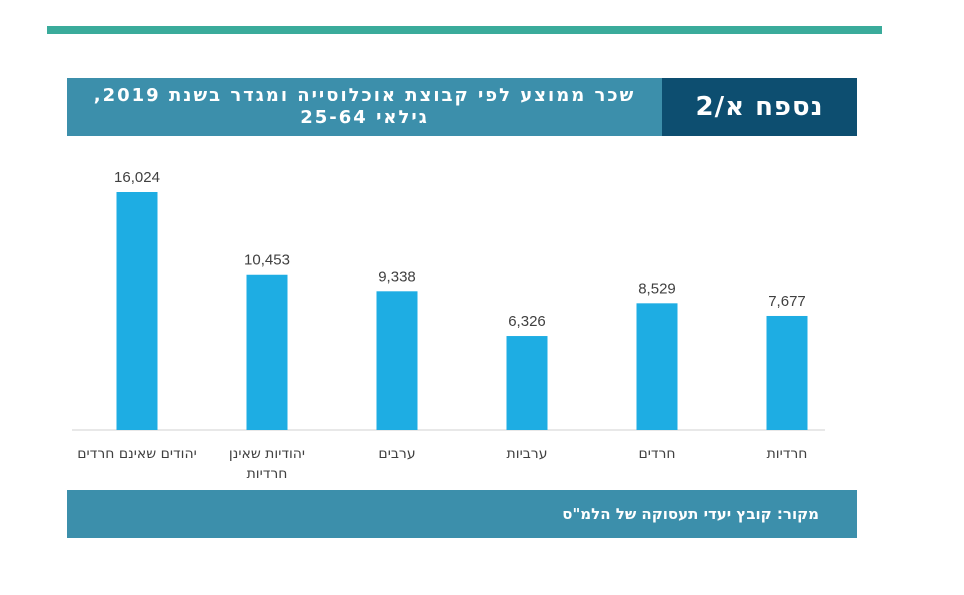 The image size is (964, 595). I want to click on appendix-tag: נספח א/2, so click(759, 107).